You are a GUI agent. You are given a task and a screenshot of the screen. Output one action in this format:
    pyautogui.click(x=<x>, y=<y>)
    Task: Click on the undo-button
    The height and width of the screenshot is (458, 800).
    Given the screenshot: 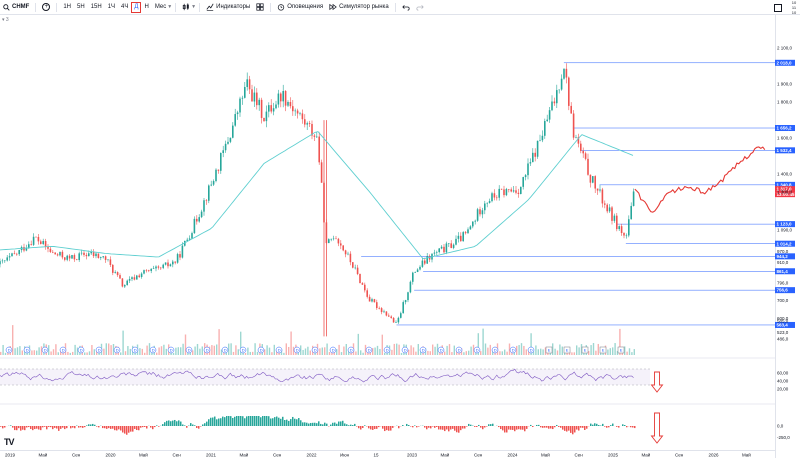 What is the action you would take?
    pyautogui.click(x=406, y=7)
    